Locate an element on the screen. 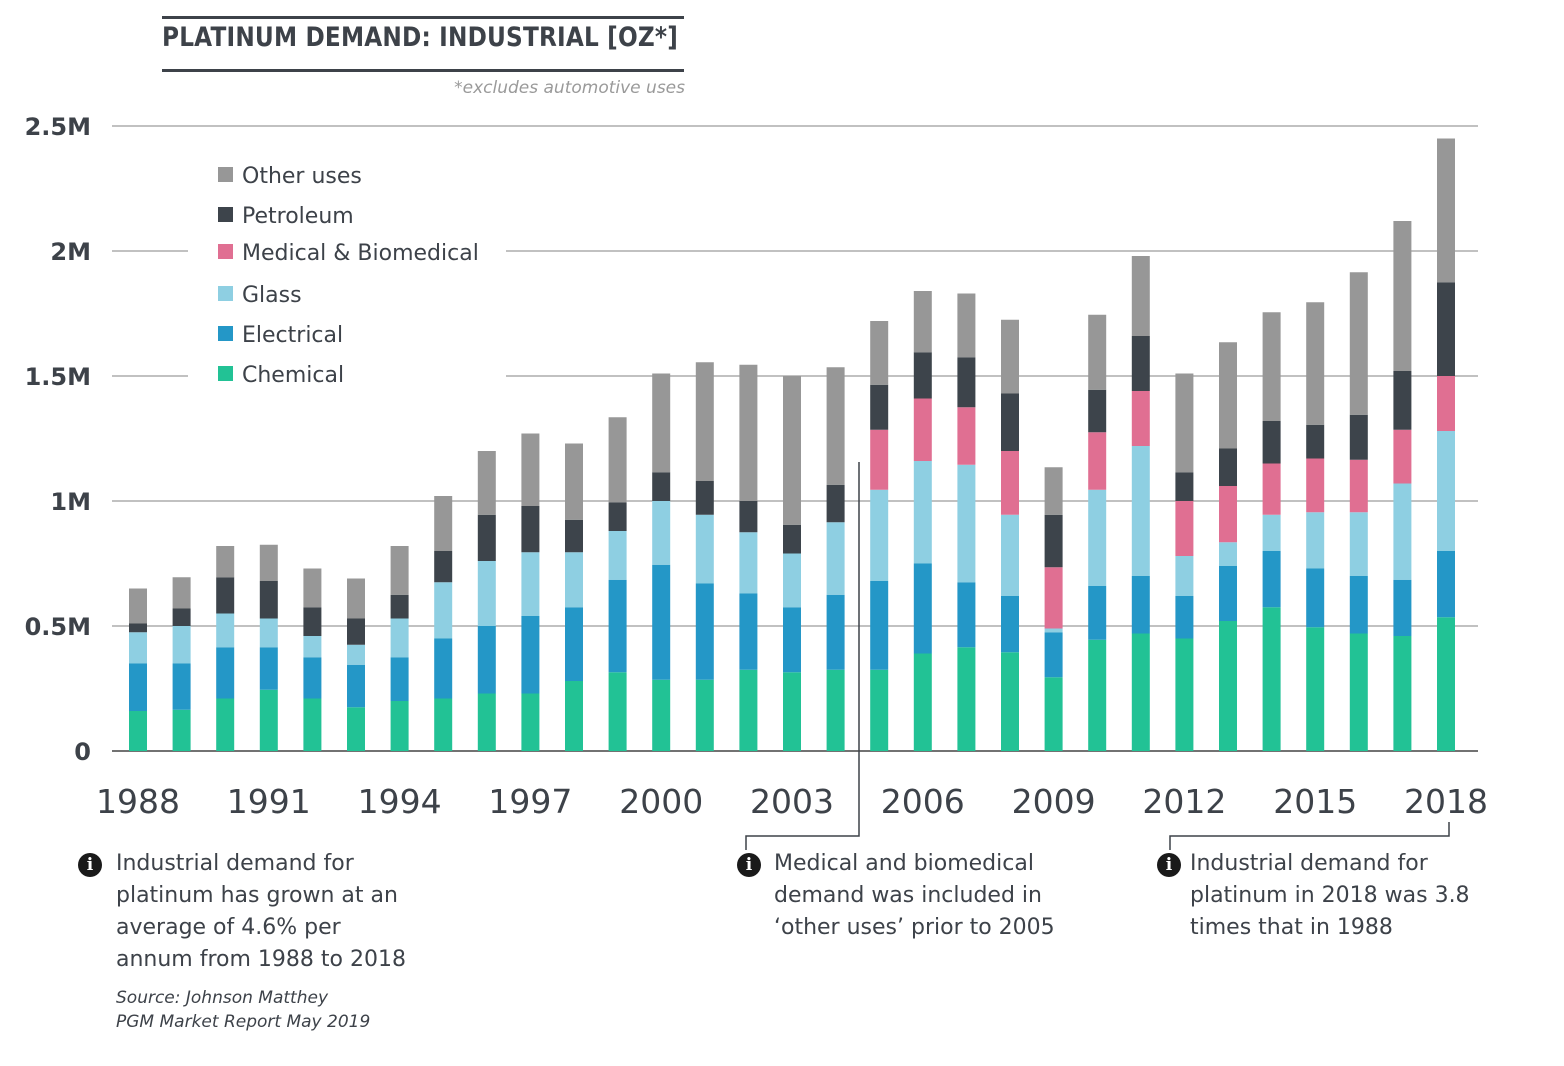  bar-segment-glass-1995 is located at coordinates (443, 610).